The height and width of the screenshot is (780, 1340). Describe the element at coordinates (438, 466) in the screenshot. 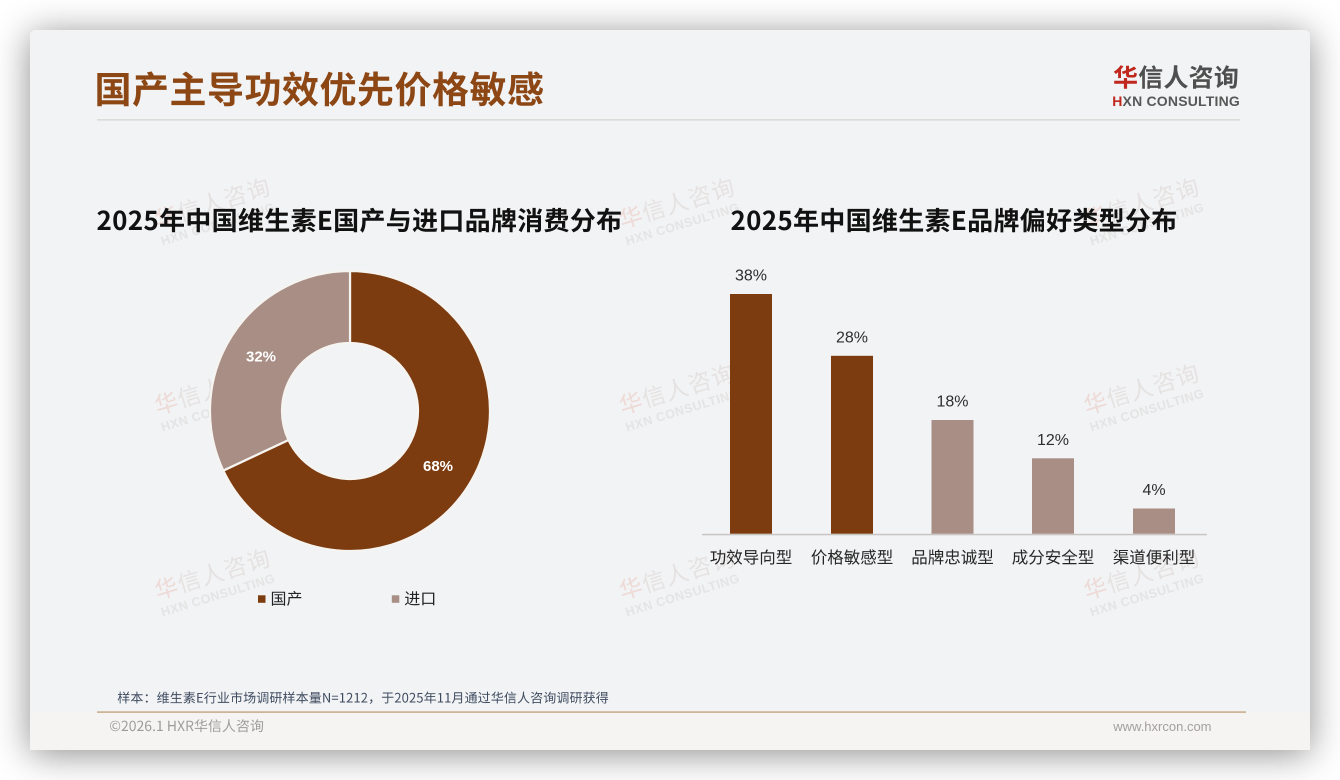

I see `svg-text: 68%` at that location.